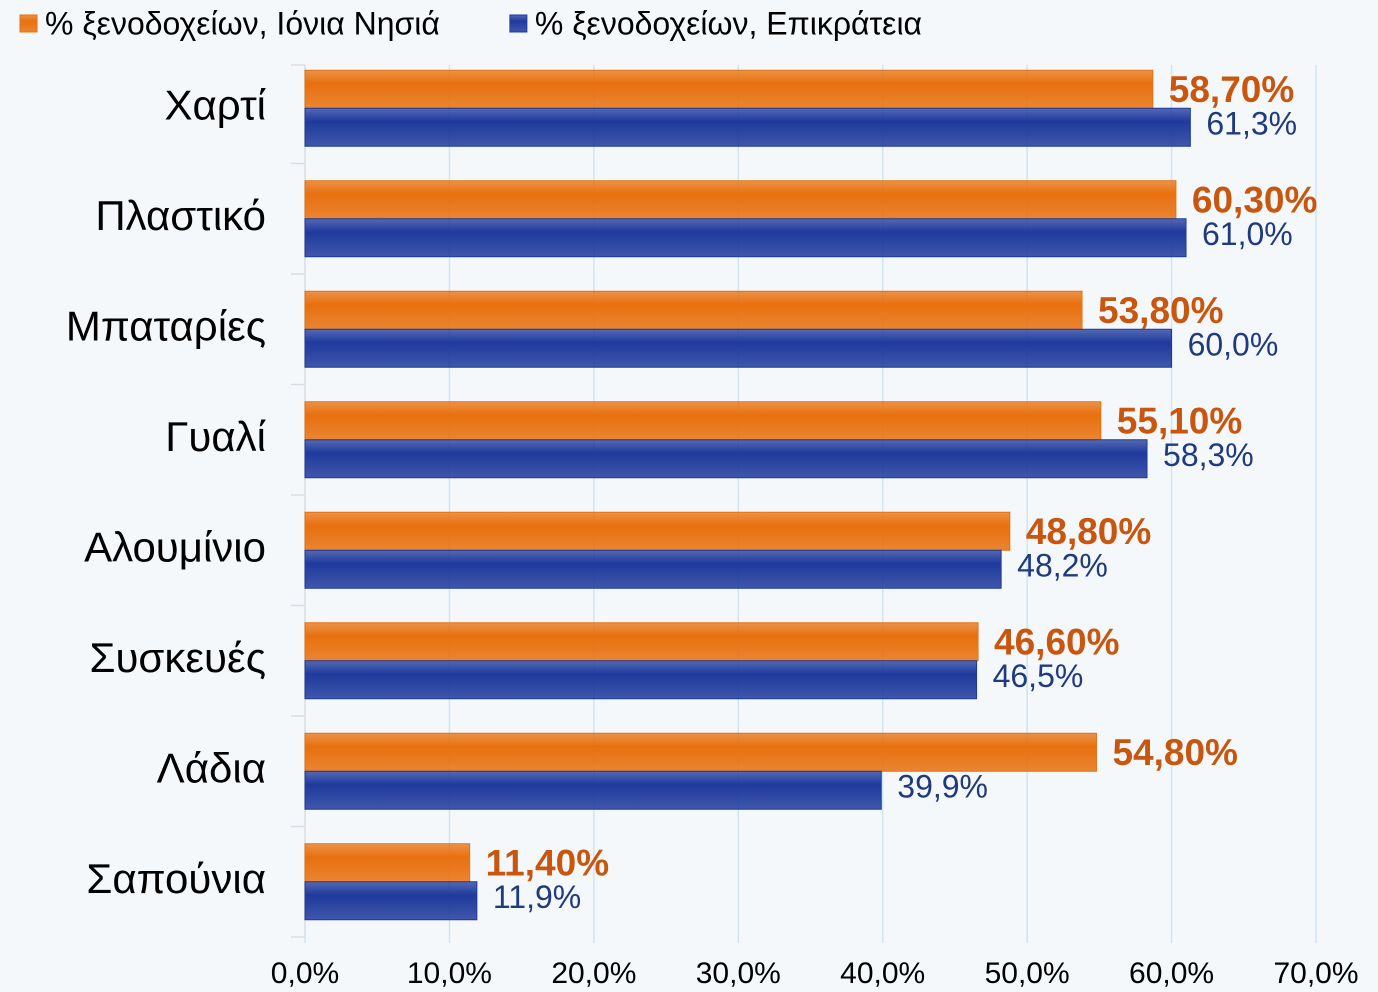  Describe the element at coordinates (547, 863) in the screenshot. I see `value-label: 11,40%` at that location.